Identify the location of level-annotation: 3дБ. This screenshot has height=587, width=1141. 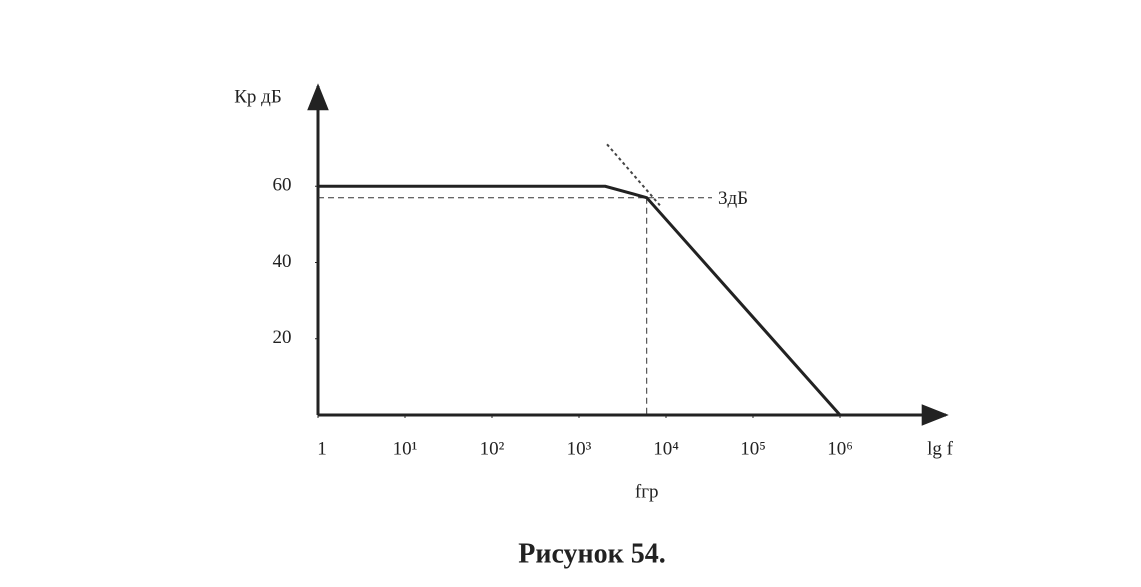
(733, 198).